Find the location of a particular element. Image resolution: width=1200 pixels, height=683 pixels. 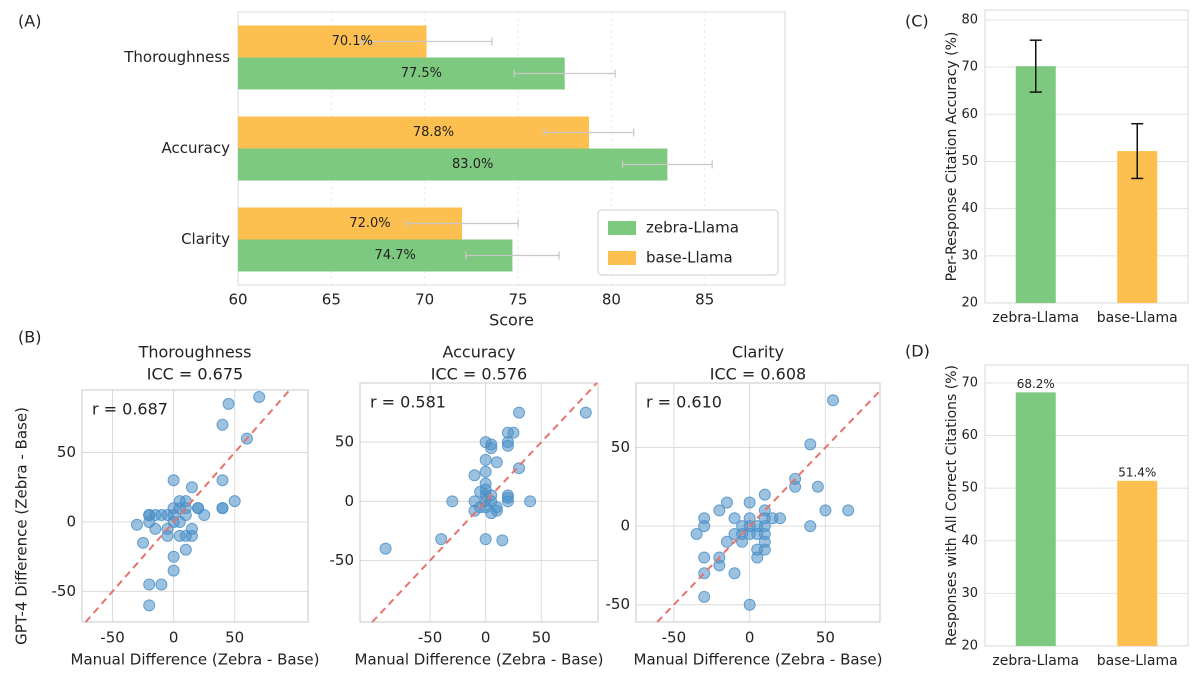

chart-title: Thoroughness is located at coordinates (195, 352).